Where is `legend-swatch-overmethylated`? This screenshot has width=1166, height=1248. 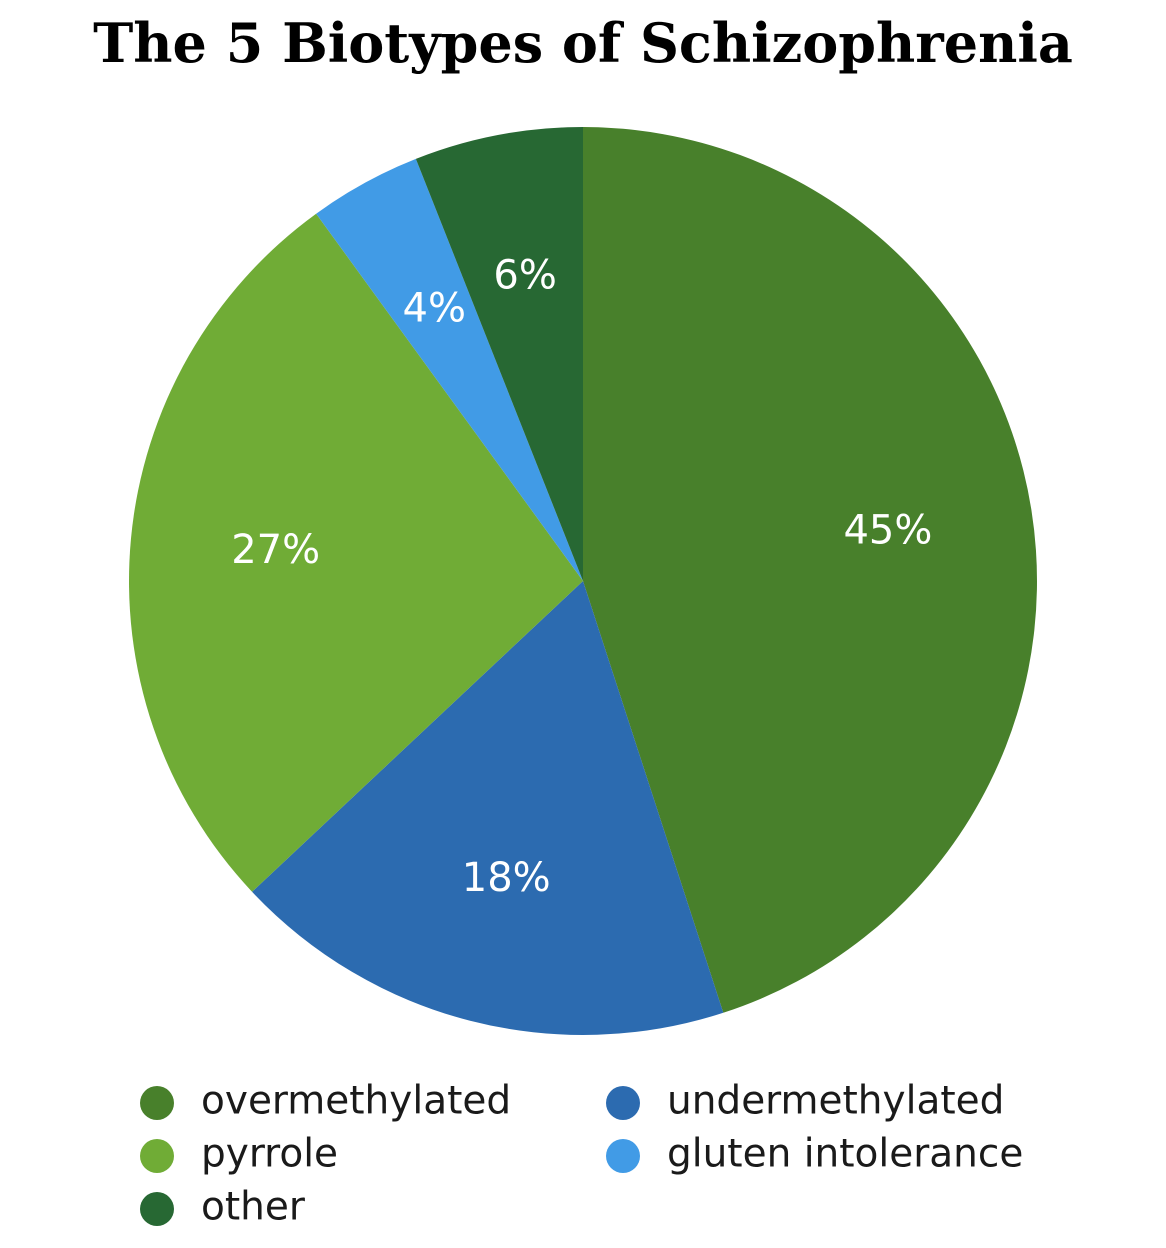 legend-swatch-overmethylated is located at coordinates (157, 1103).